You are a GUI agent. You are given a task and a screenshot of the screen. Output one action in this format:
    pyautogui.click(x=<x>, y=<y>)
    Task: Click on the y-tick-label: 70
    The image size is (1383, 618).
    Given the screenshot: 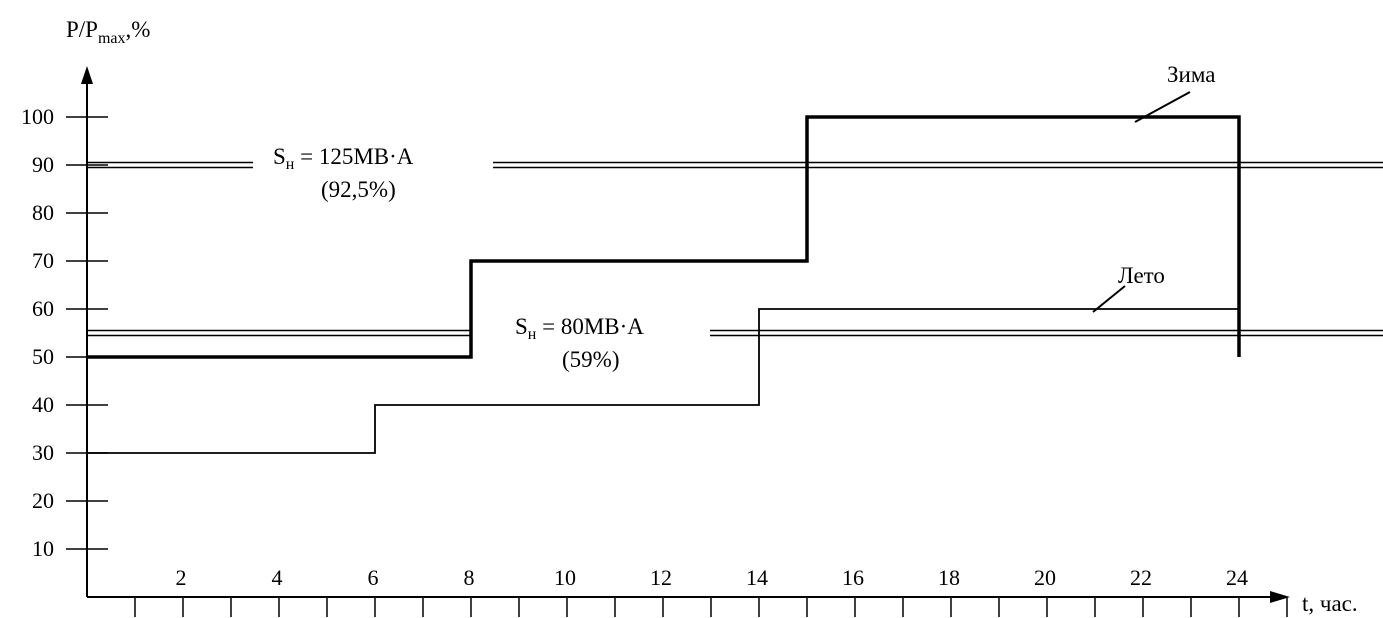 What is the action you would take?
    pyautogui.click(x=43, y=260)
    